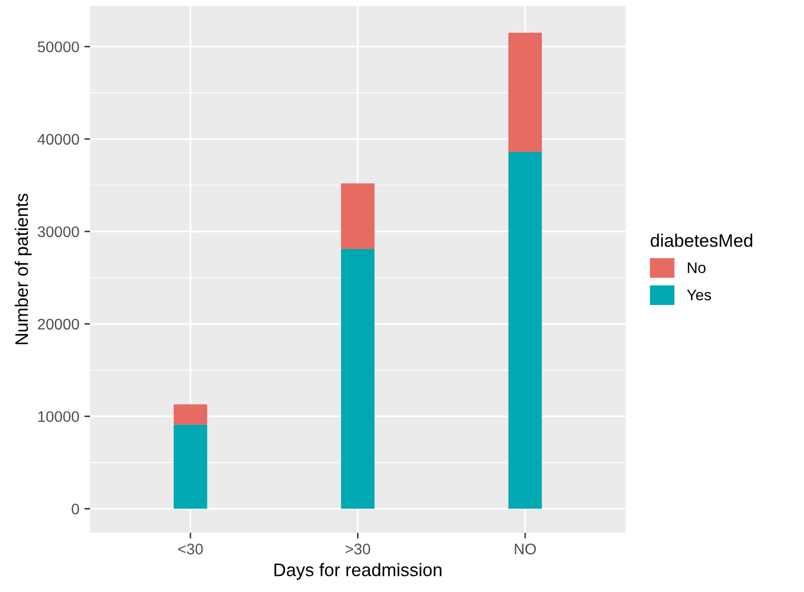  What do you see at coordinates (701, 240) in the screenshot?
I see `legend-title: diabetesMed` at bounding box center [701, 240].